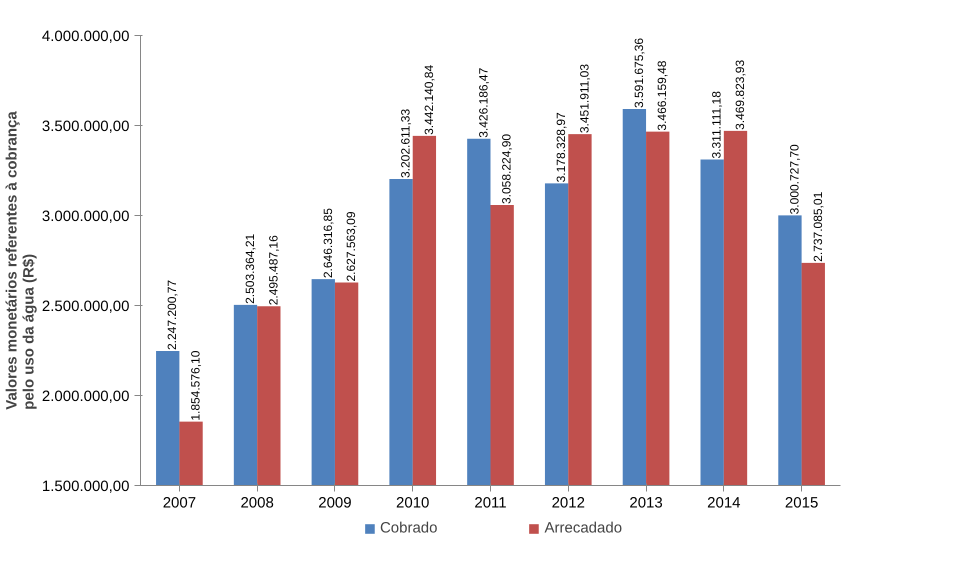 The height and width of the screenshot is (579, 955). I want to click on x-tick-label: 2010, so click(413, 503).